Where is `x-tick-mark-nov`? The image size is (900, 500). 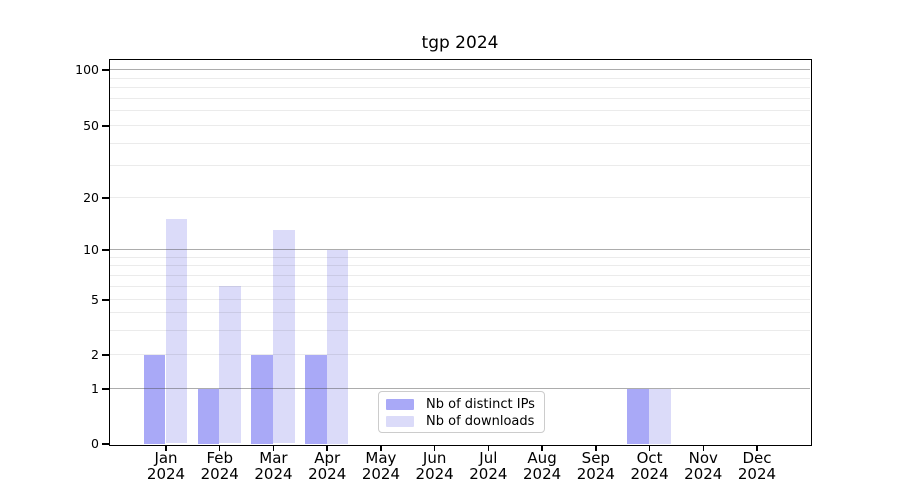 x-tick-mark-nov is located at coordinates (703, 448).